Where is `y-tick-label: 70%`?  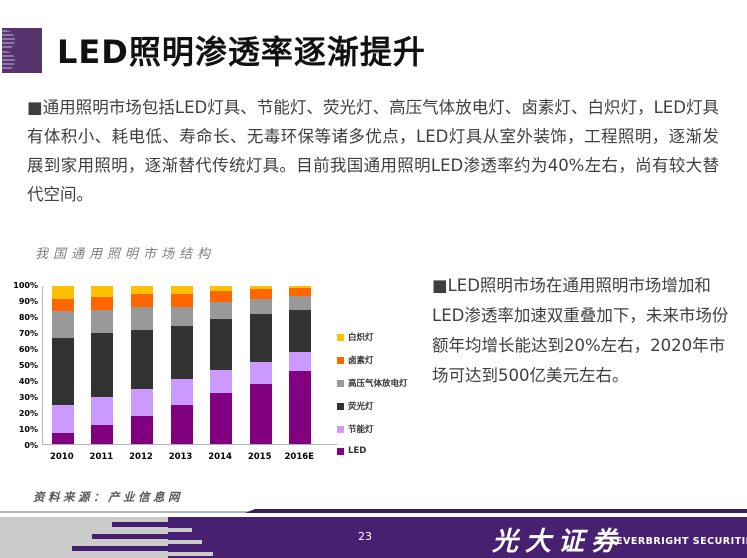
y-tick-label: 70% is located at coordinates (28, 333).